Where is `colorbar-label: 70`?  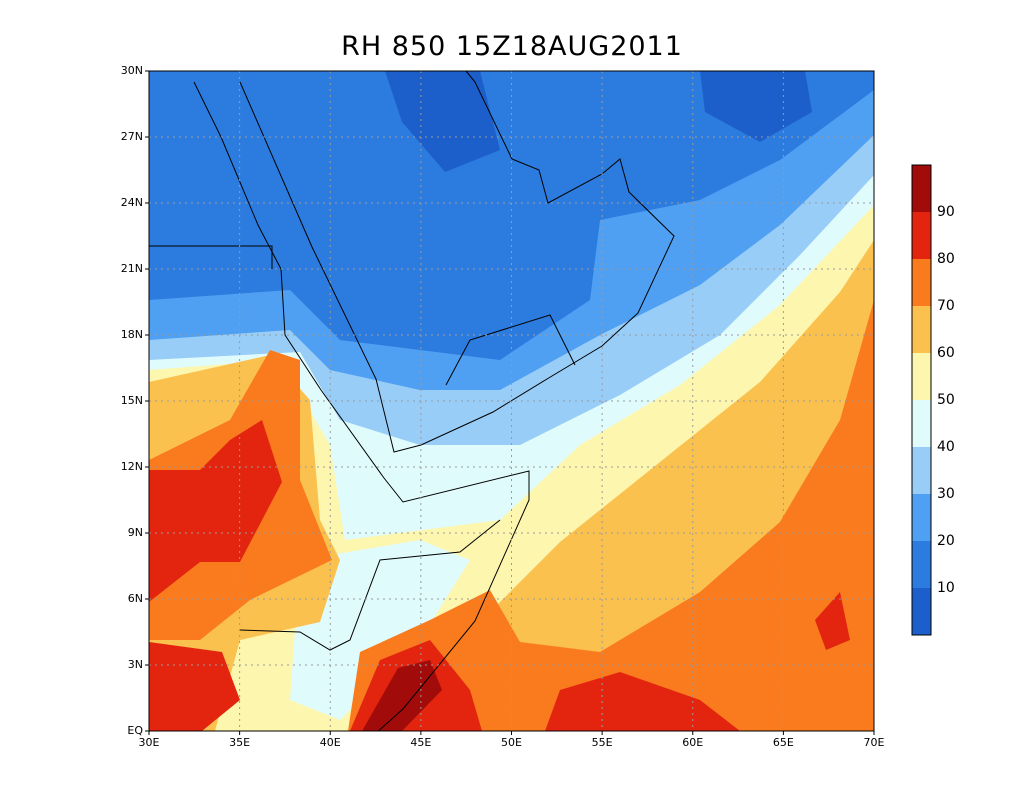 colorbar-label: 70 is located at coordinates (946, 306).